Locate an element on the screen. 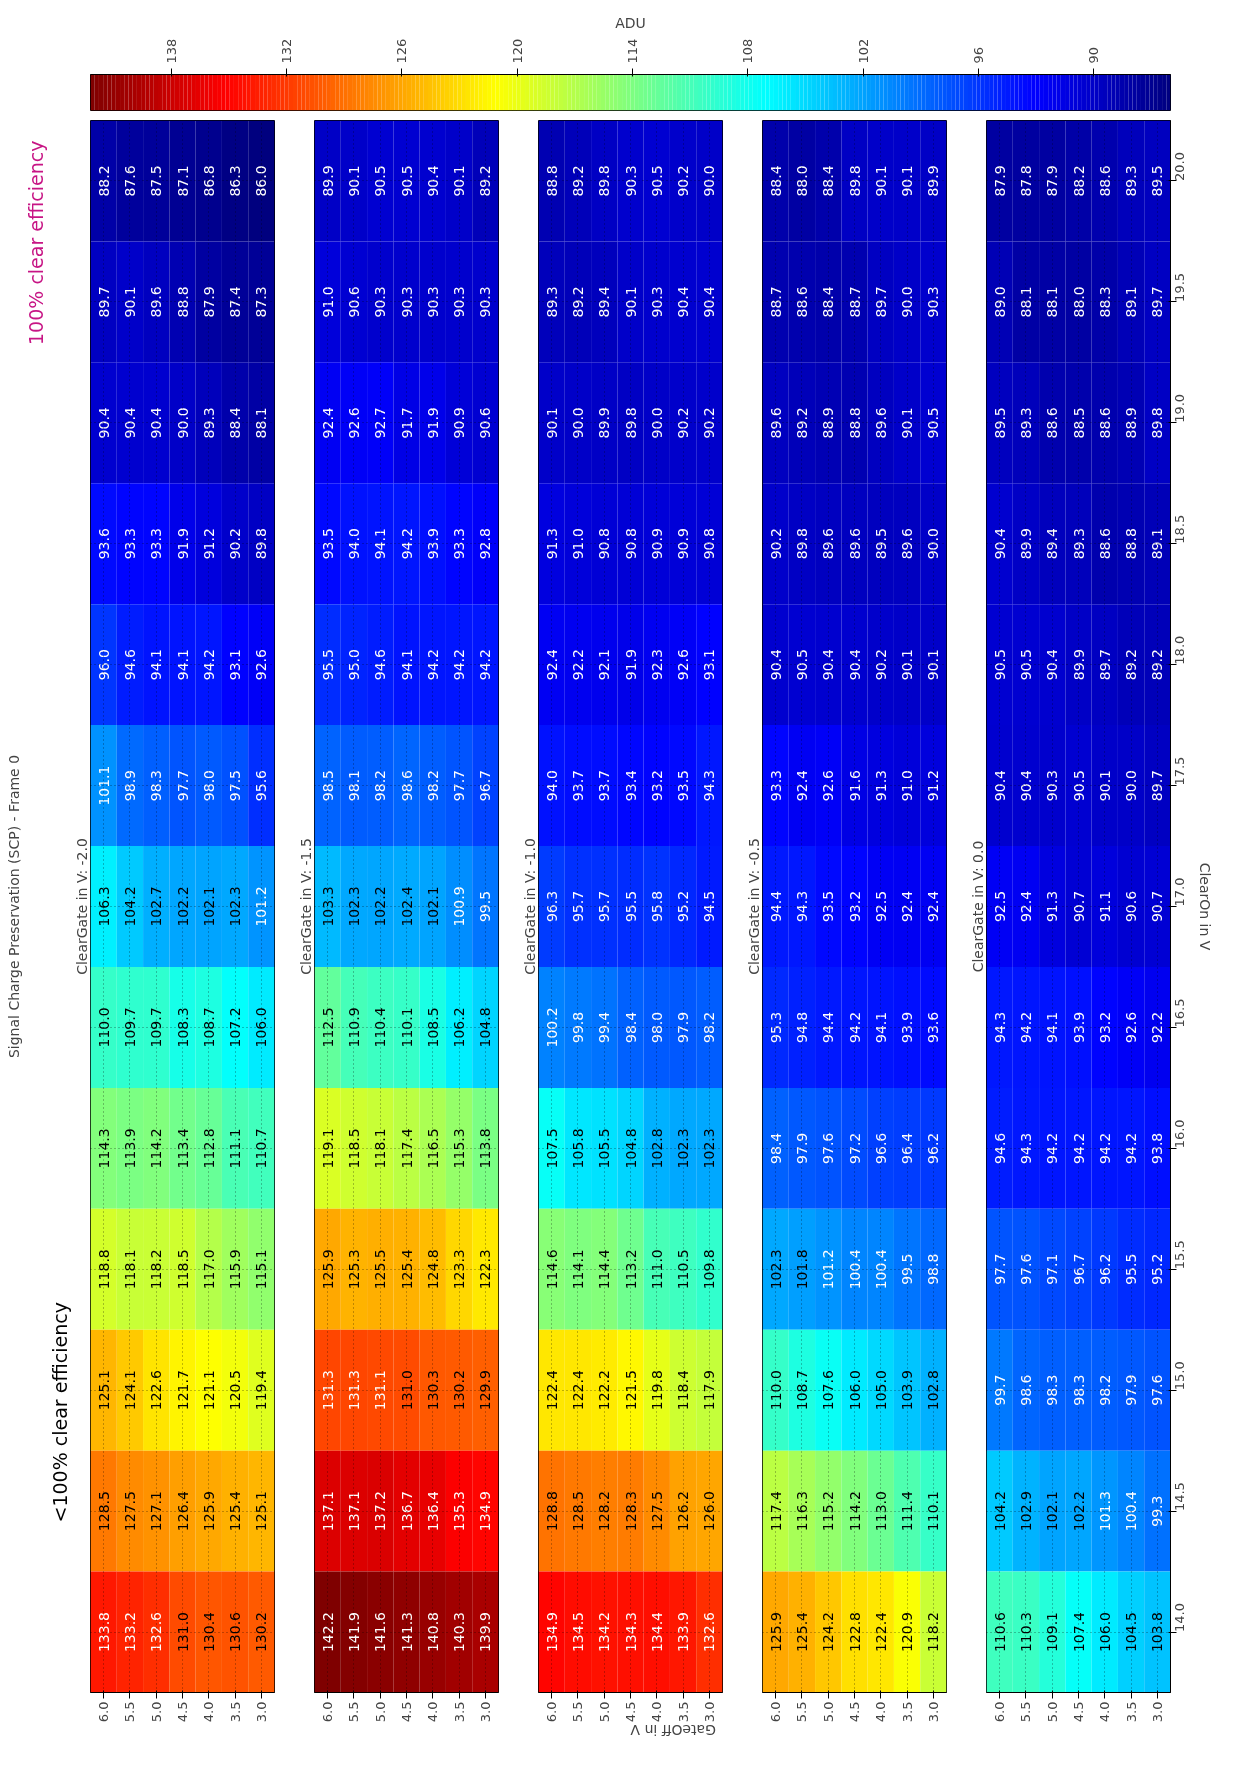 Image resolution: width=1237 pixels, height=1786 pixels. color-bar-label: 108 is located at coordinates (748, 51).